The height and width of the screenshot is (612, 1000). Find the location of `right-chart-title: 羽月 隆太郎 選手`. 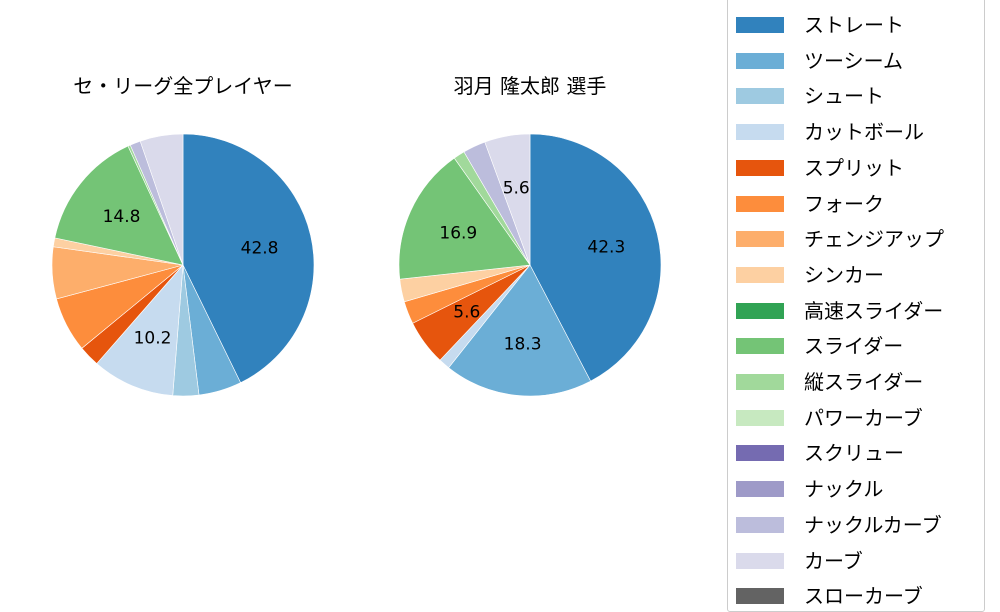

right-chart-title: 羽月 隆太郎 選手 is located at coordinates (530, 86).